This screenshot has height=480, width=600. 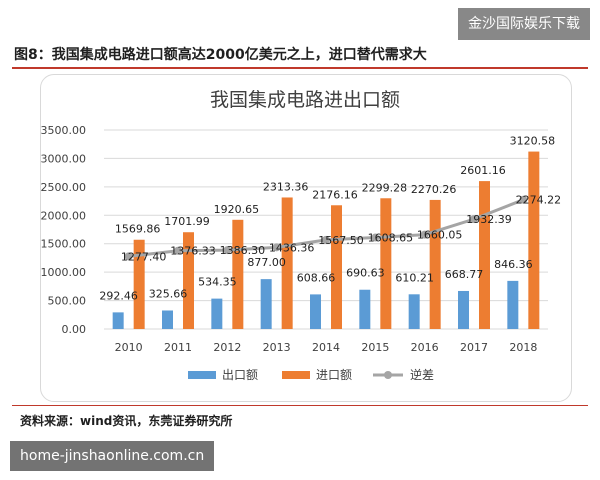 I want to click on data-label-export: 608.66, so click(x=316, y=277).